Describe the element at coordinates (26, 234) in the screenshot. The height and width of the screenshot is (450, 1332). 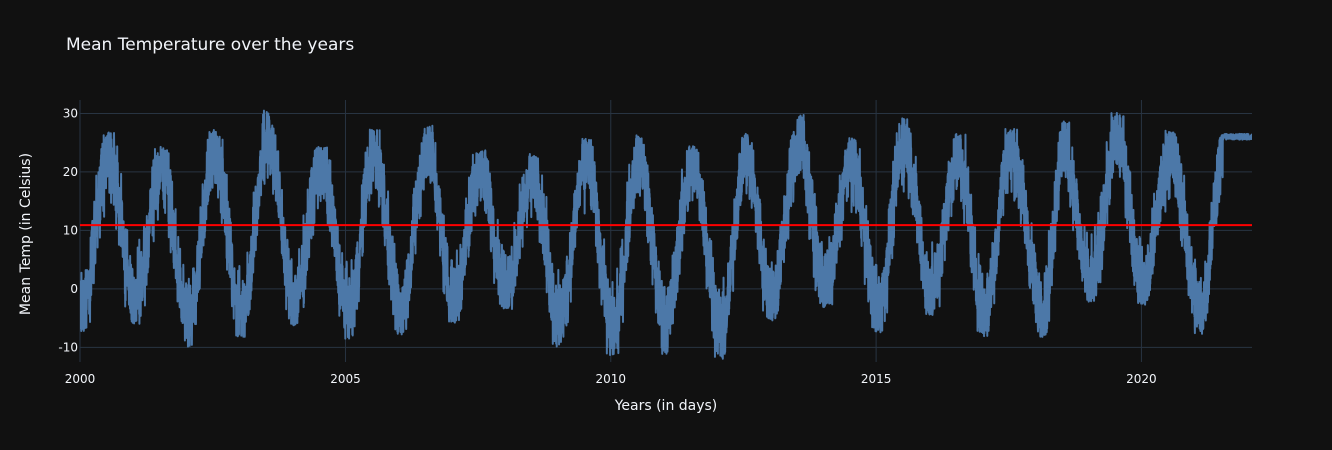
I see `y-axis-label: Mean Temp (in Celsius)` at that location.